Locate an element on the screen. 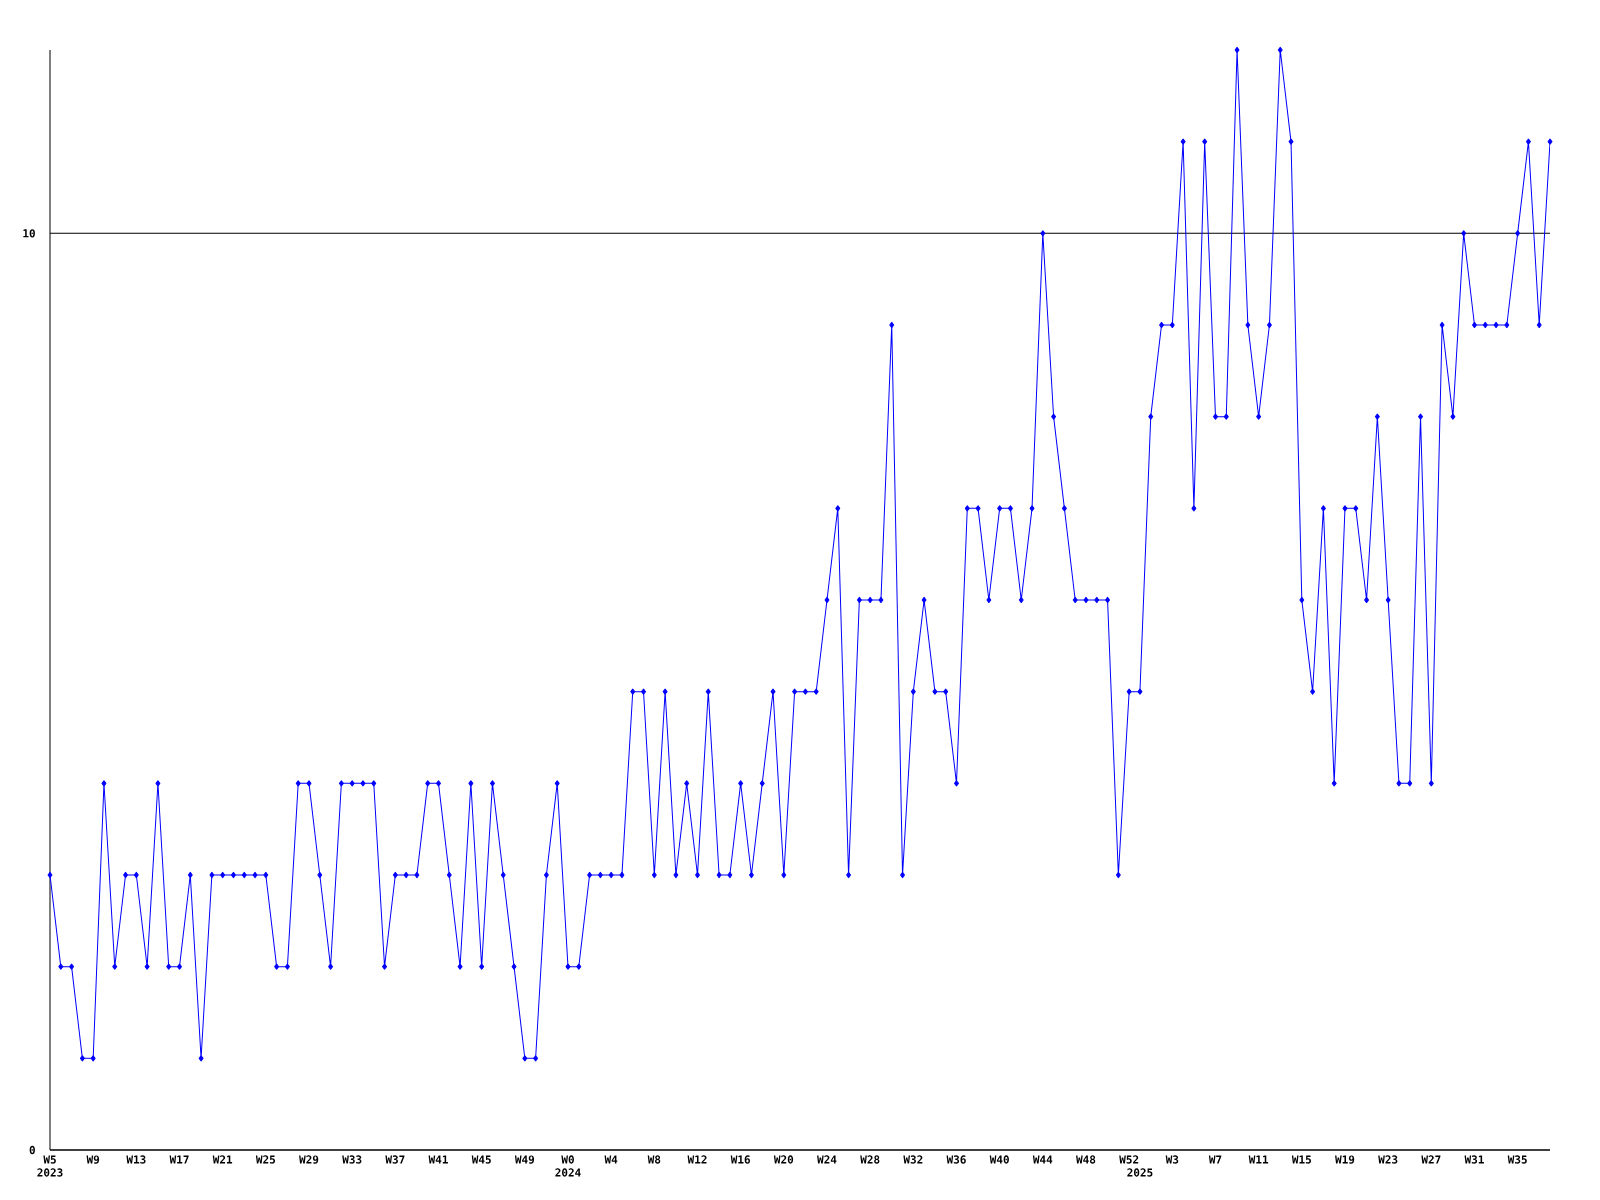  y-tick-label: 10 is located at coordinates (29, 233).